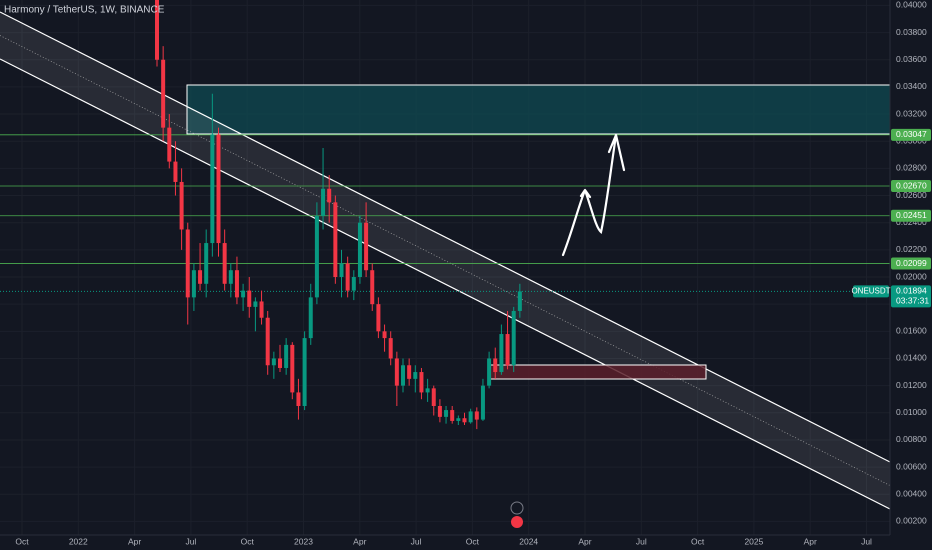  I want to click on x-tick-label: 2023, so click(303, 541).